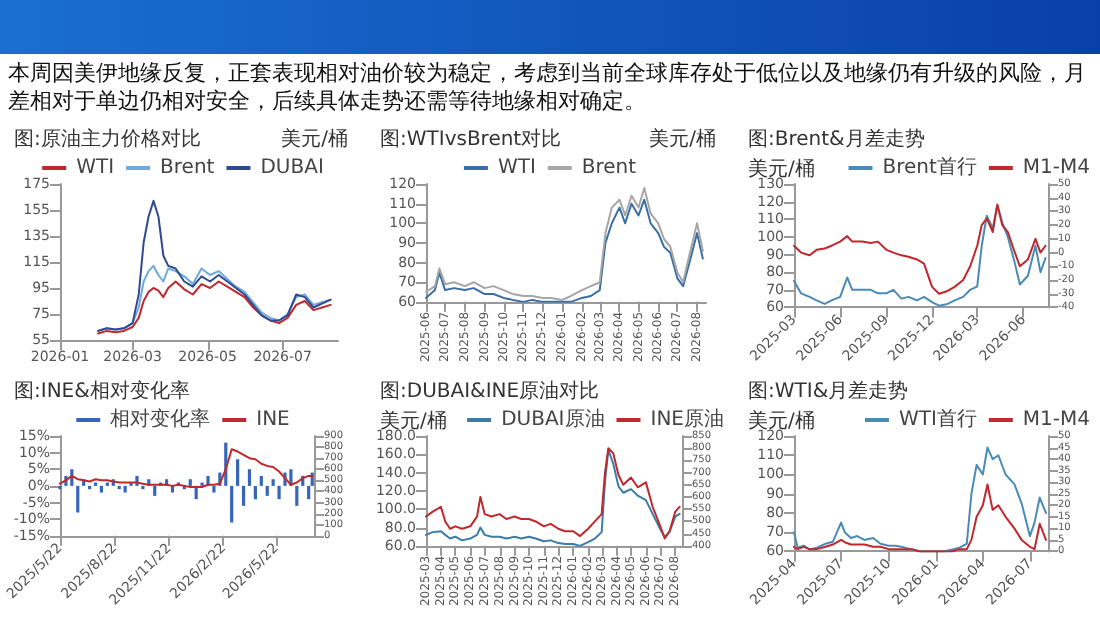  I want to click on legend-label: INE原油, so click(687, 419).